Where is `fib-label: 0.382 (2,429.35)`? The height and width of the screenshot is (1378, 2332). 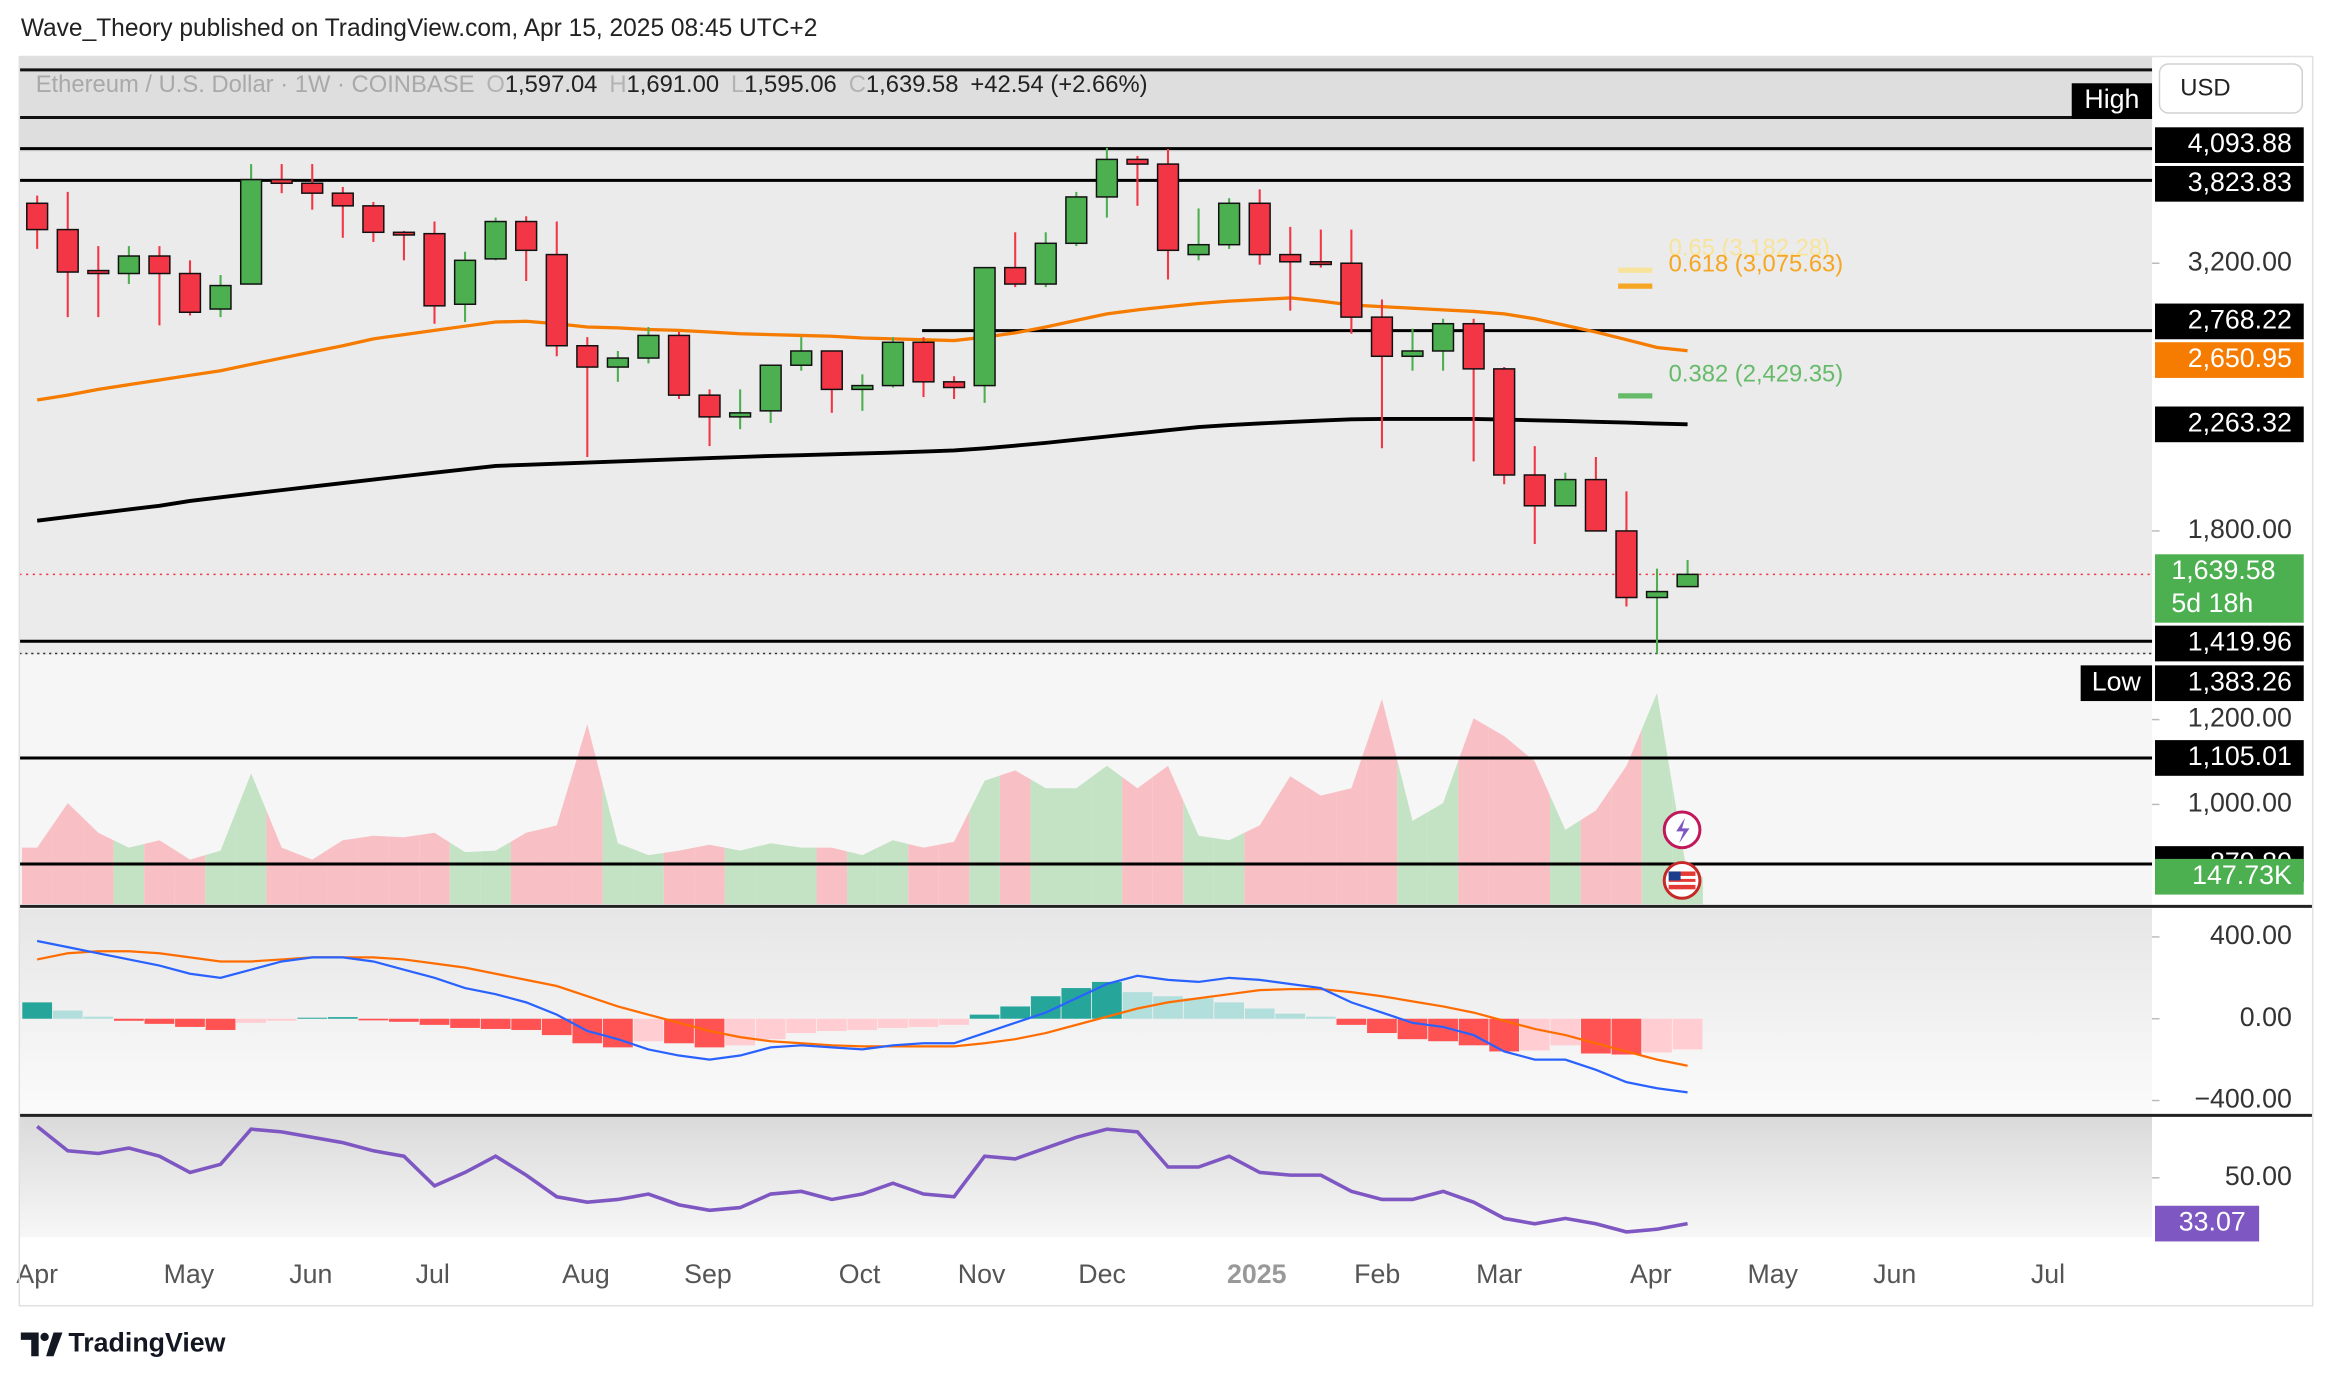
fib-label: 0.382 (2,429.35) is located at coordinates (1756, 373).